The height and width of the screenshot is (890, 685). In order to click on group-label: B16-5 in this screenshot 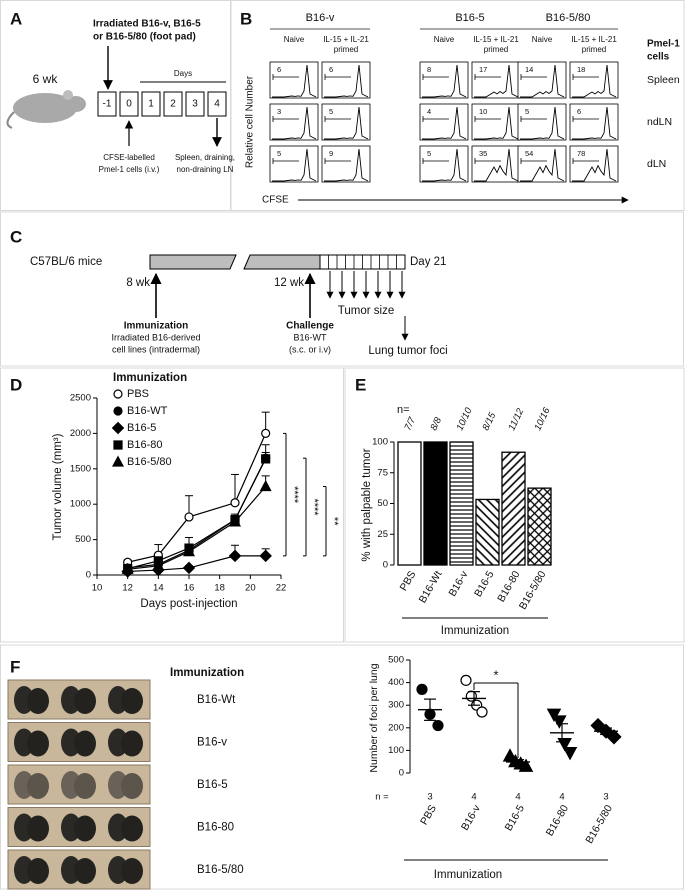, I will do `click(469, 18)`.